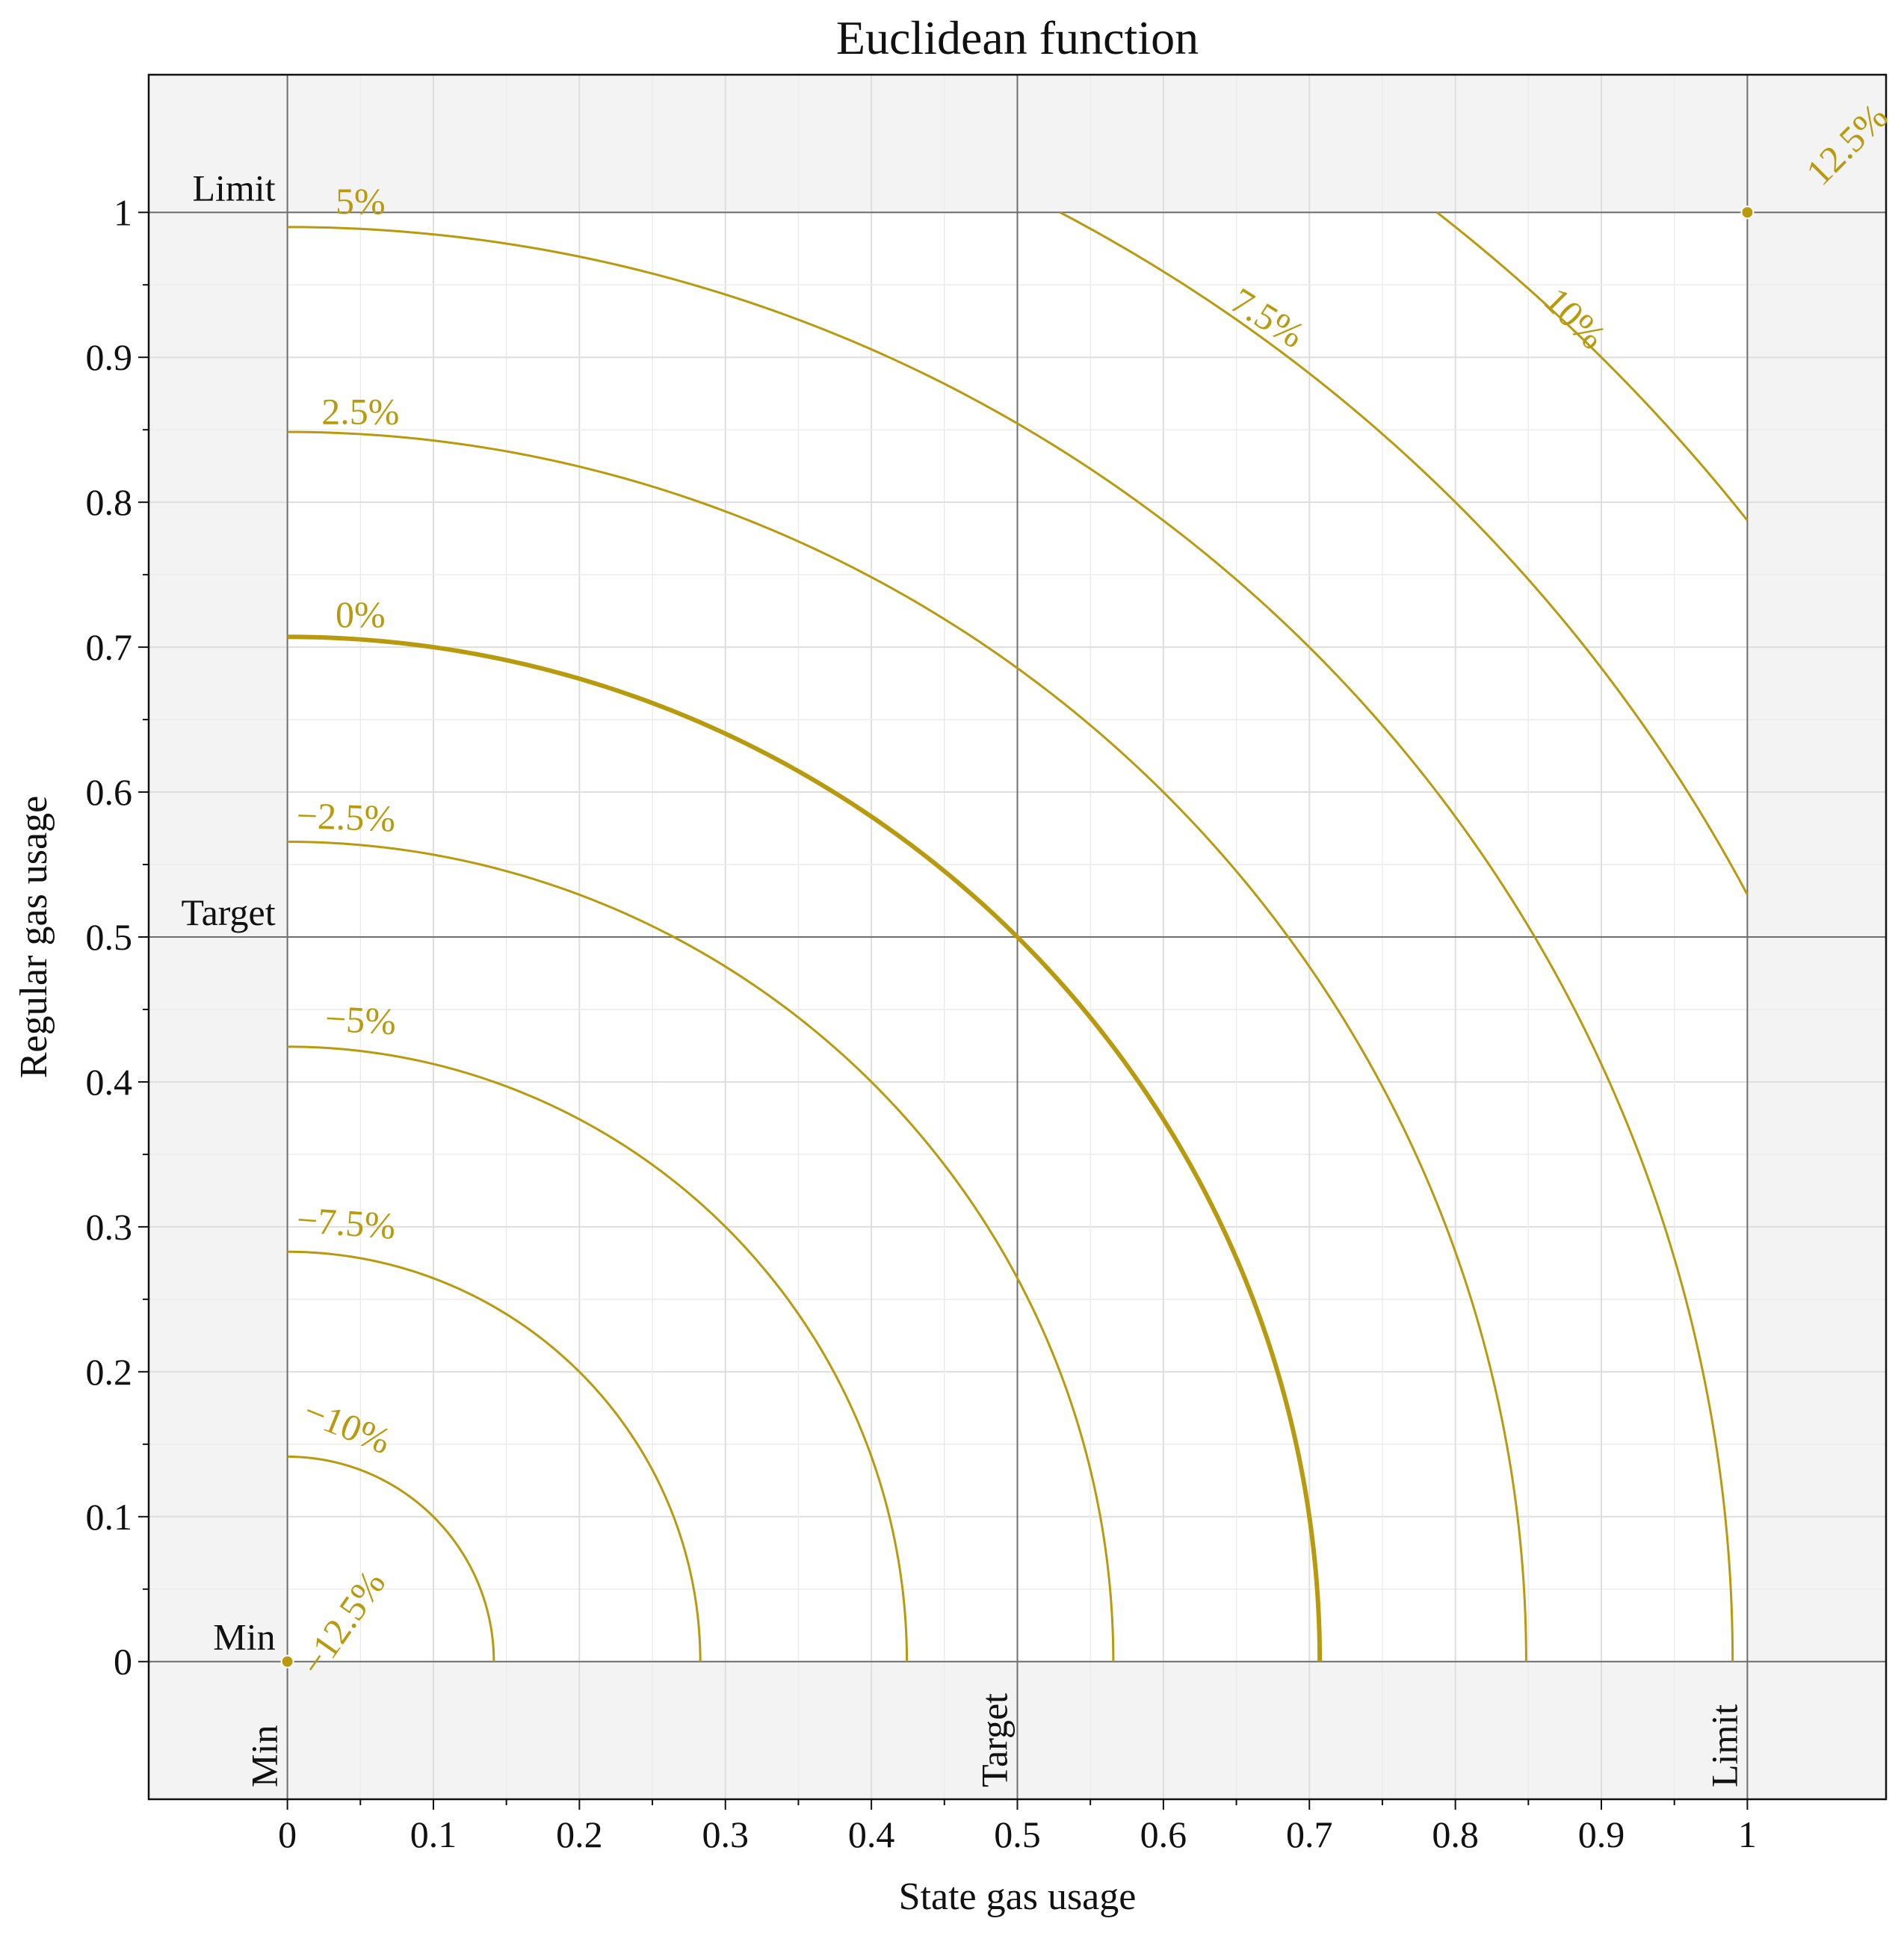 The height and width of the screenshot is (1936, 1904). I want to click on x-tick-label: 0.4, so click(871, 1834).